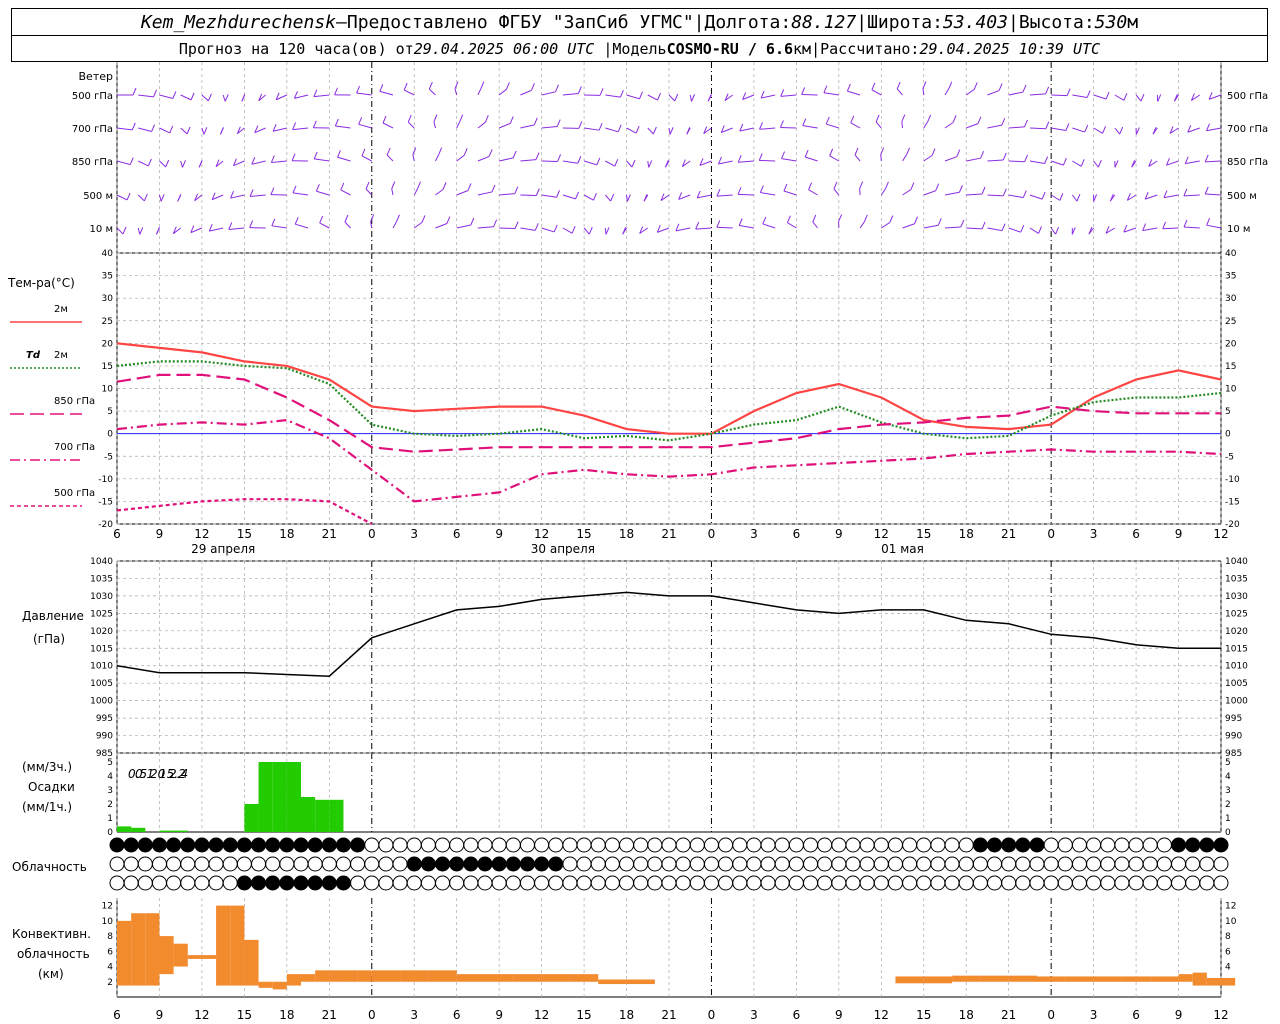  Describe the element at coordinates (33, 355) in the screenshot. I see `temp-legend-prefix-1: Td` at that location.